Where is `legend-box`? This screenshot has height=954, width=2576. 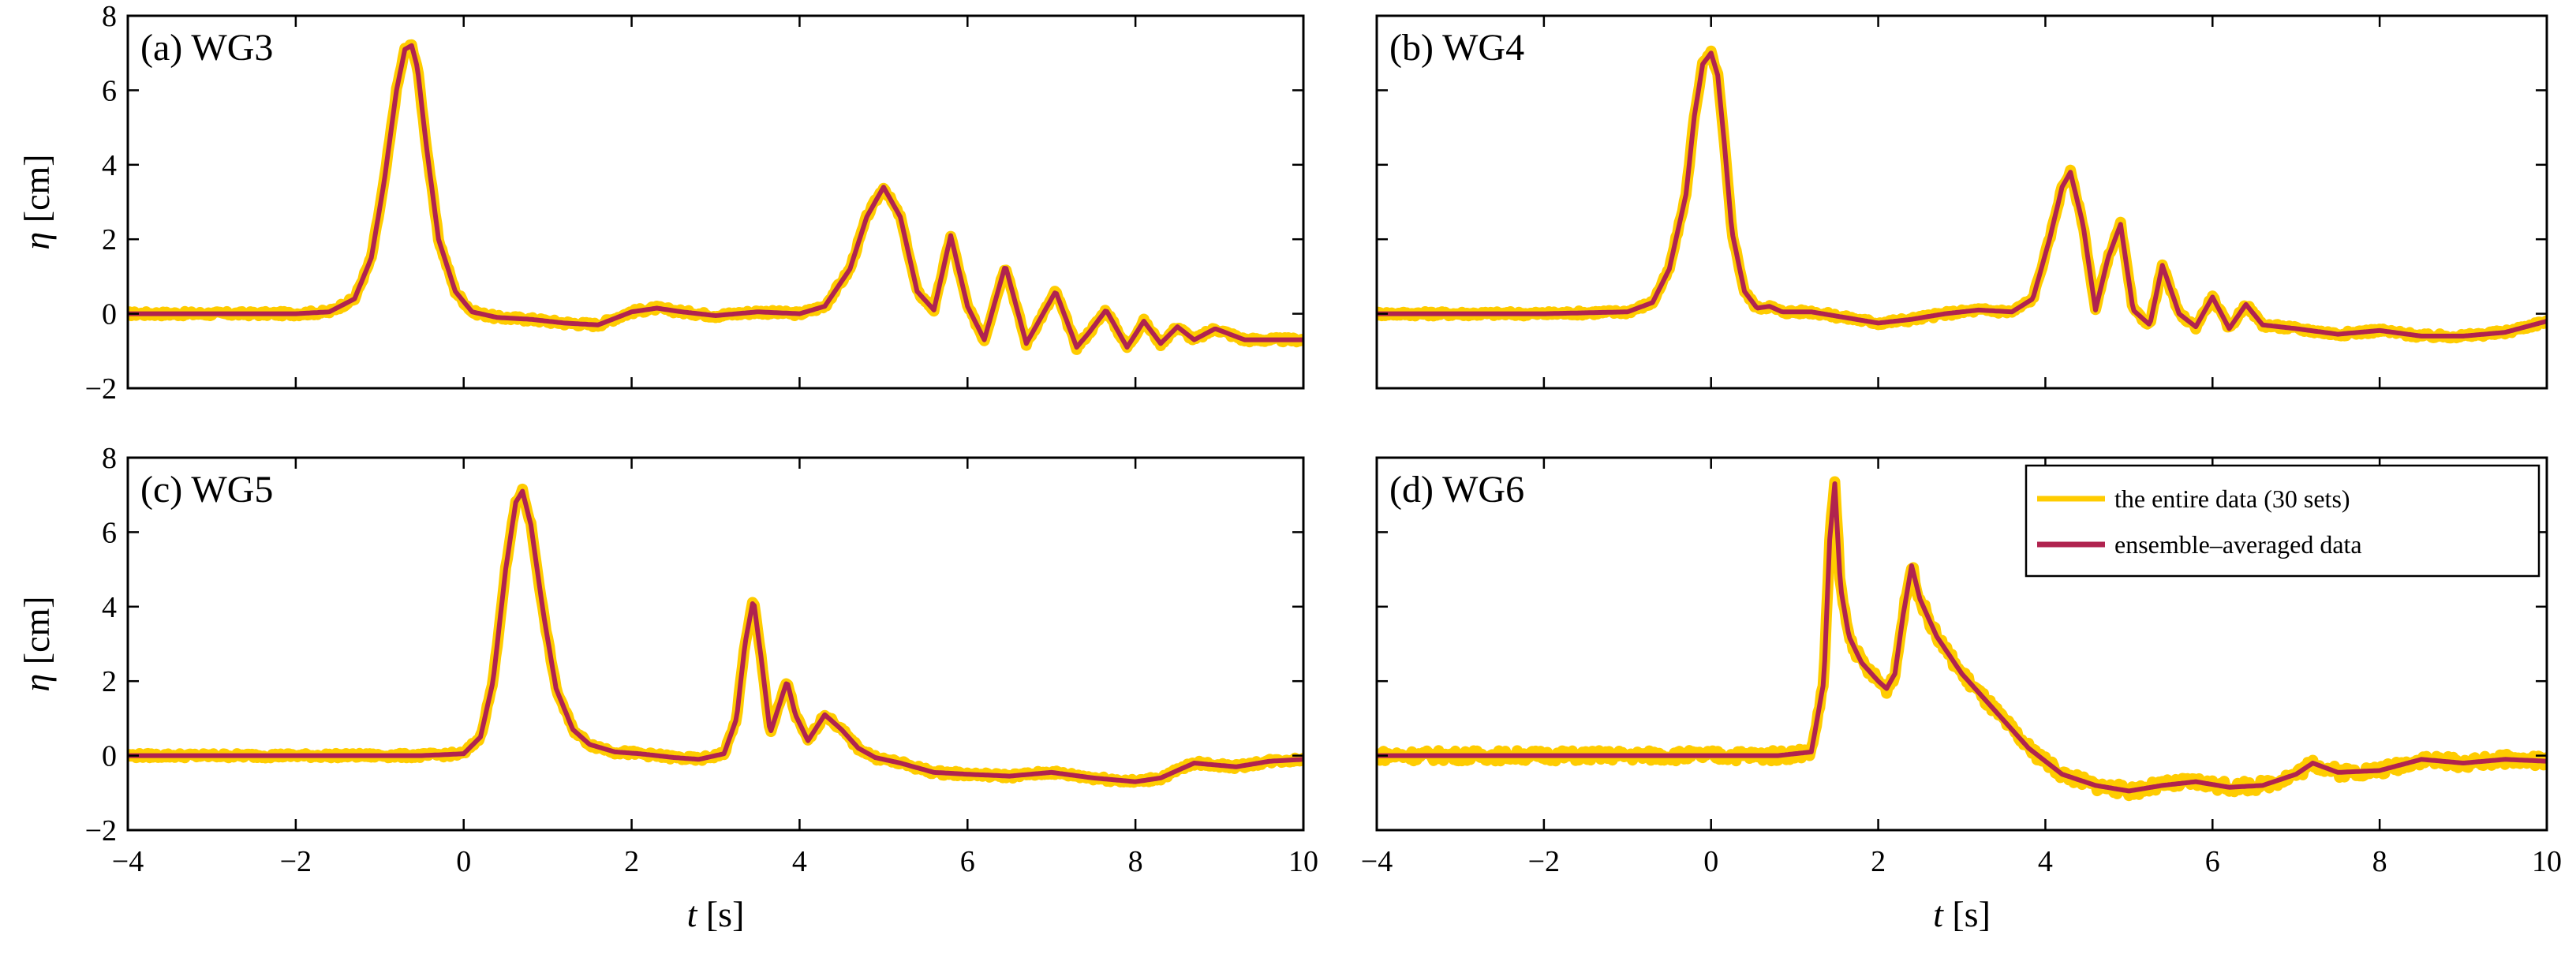 legend-box is located at coordinates (2282, 521).